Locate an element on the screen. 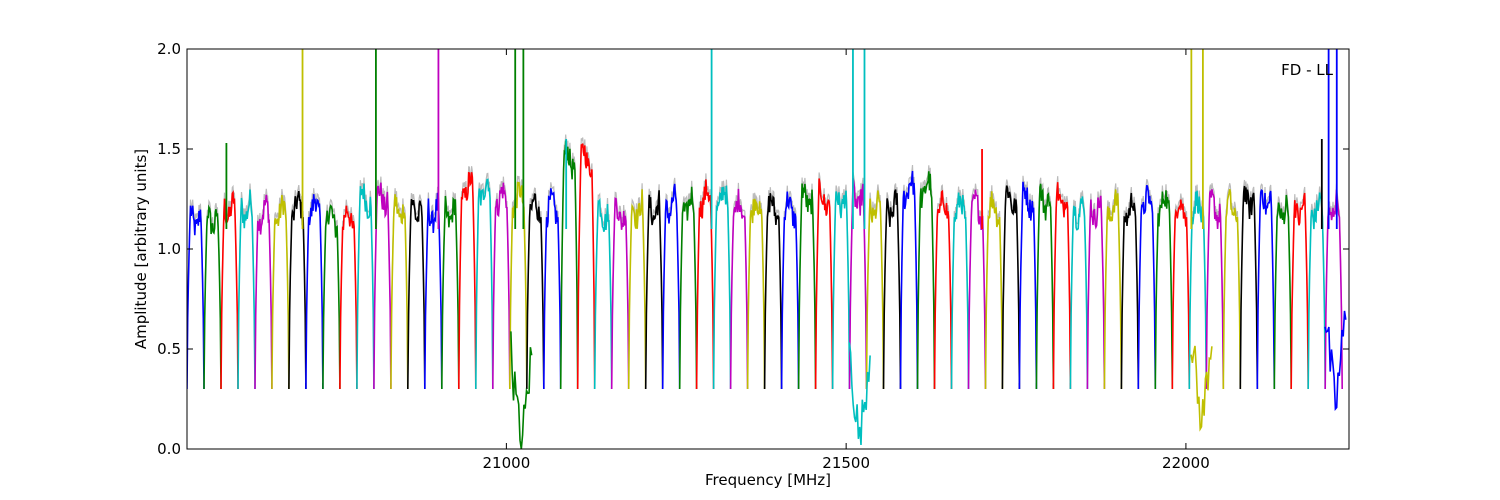  y-tick-label: 0.0 is located at coordinates (169, 449).